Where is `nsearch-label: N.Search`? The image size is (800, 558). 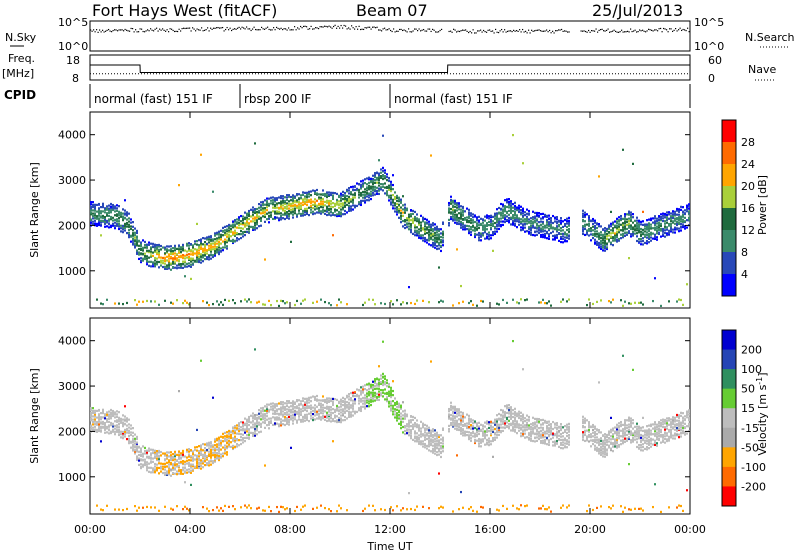 nsearch-label: N.Search is located at coordinates (770, 37).